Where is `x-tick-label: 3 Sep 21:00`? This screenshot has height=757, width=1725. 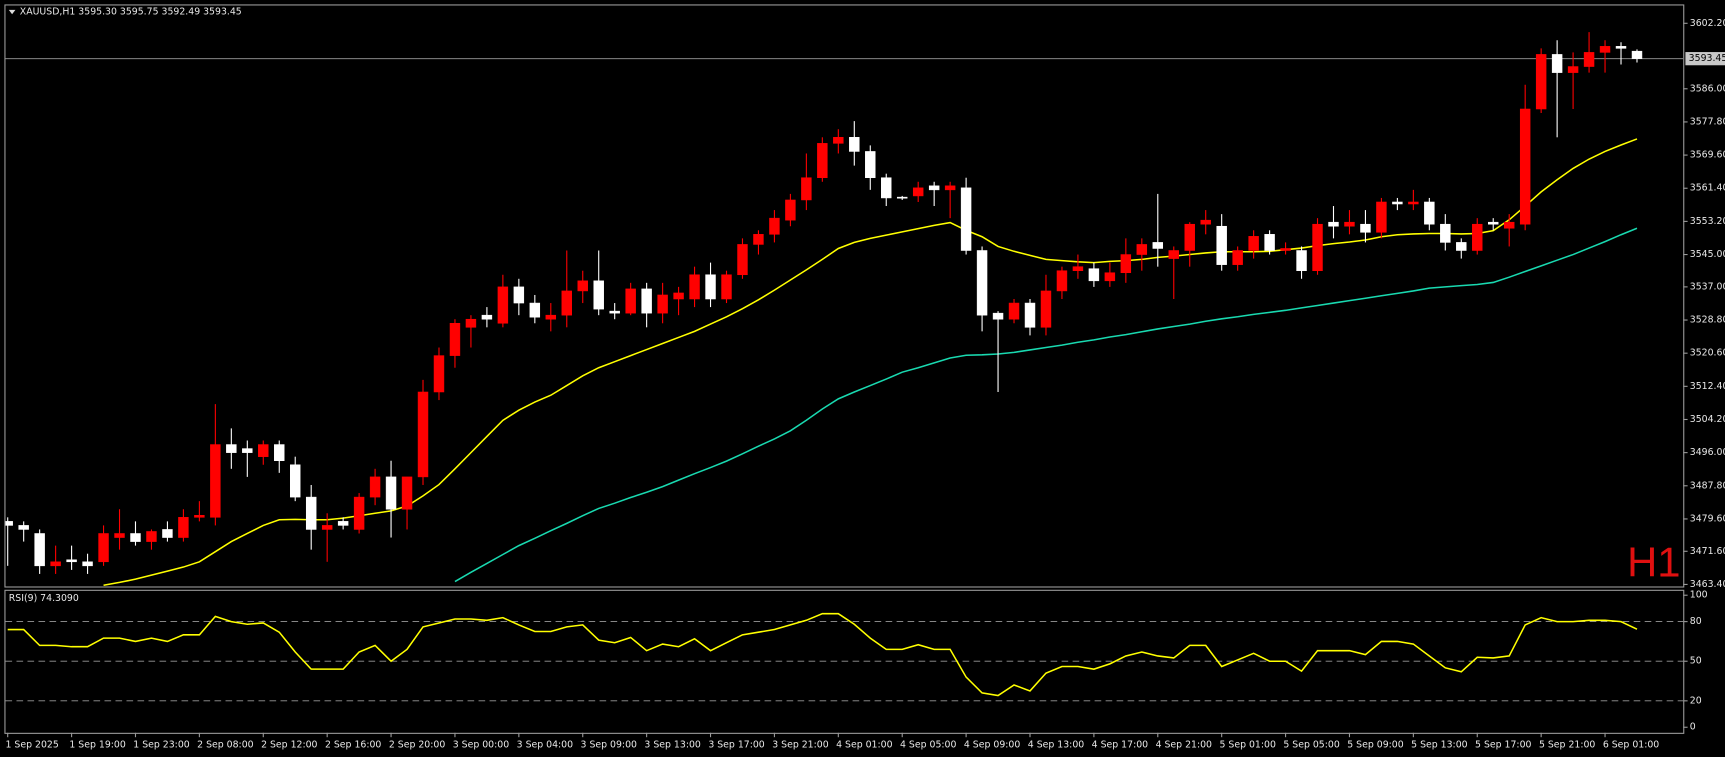
x-tick-label: 3 Sep 21:00 is located at coordinates (800, 744).